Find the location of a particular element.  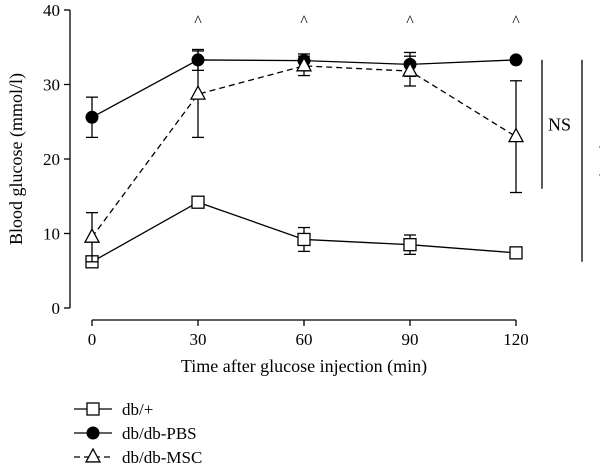

y-tick-label: 40 is located at coordinates (51, 10).